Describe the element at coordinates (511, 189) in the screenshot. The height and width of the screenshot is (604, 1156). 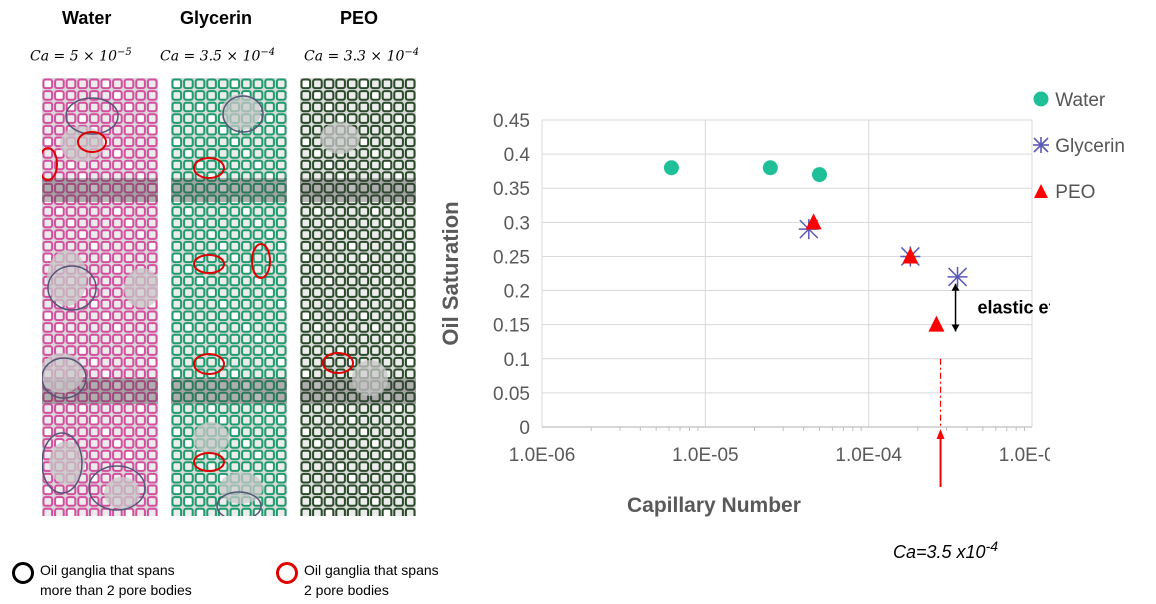
I see `y-tick-label: 0.35` at that location.